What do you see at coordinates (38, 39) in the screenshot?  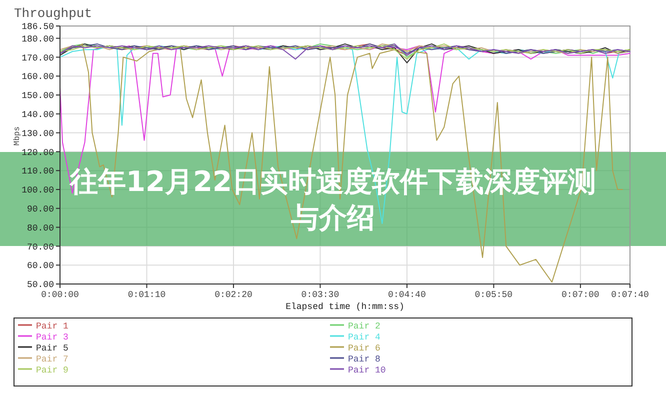 I see `y-tick-label: 180.00` at bounding box center [38, 39].